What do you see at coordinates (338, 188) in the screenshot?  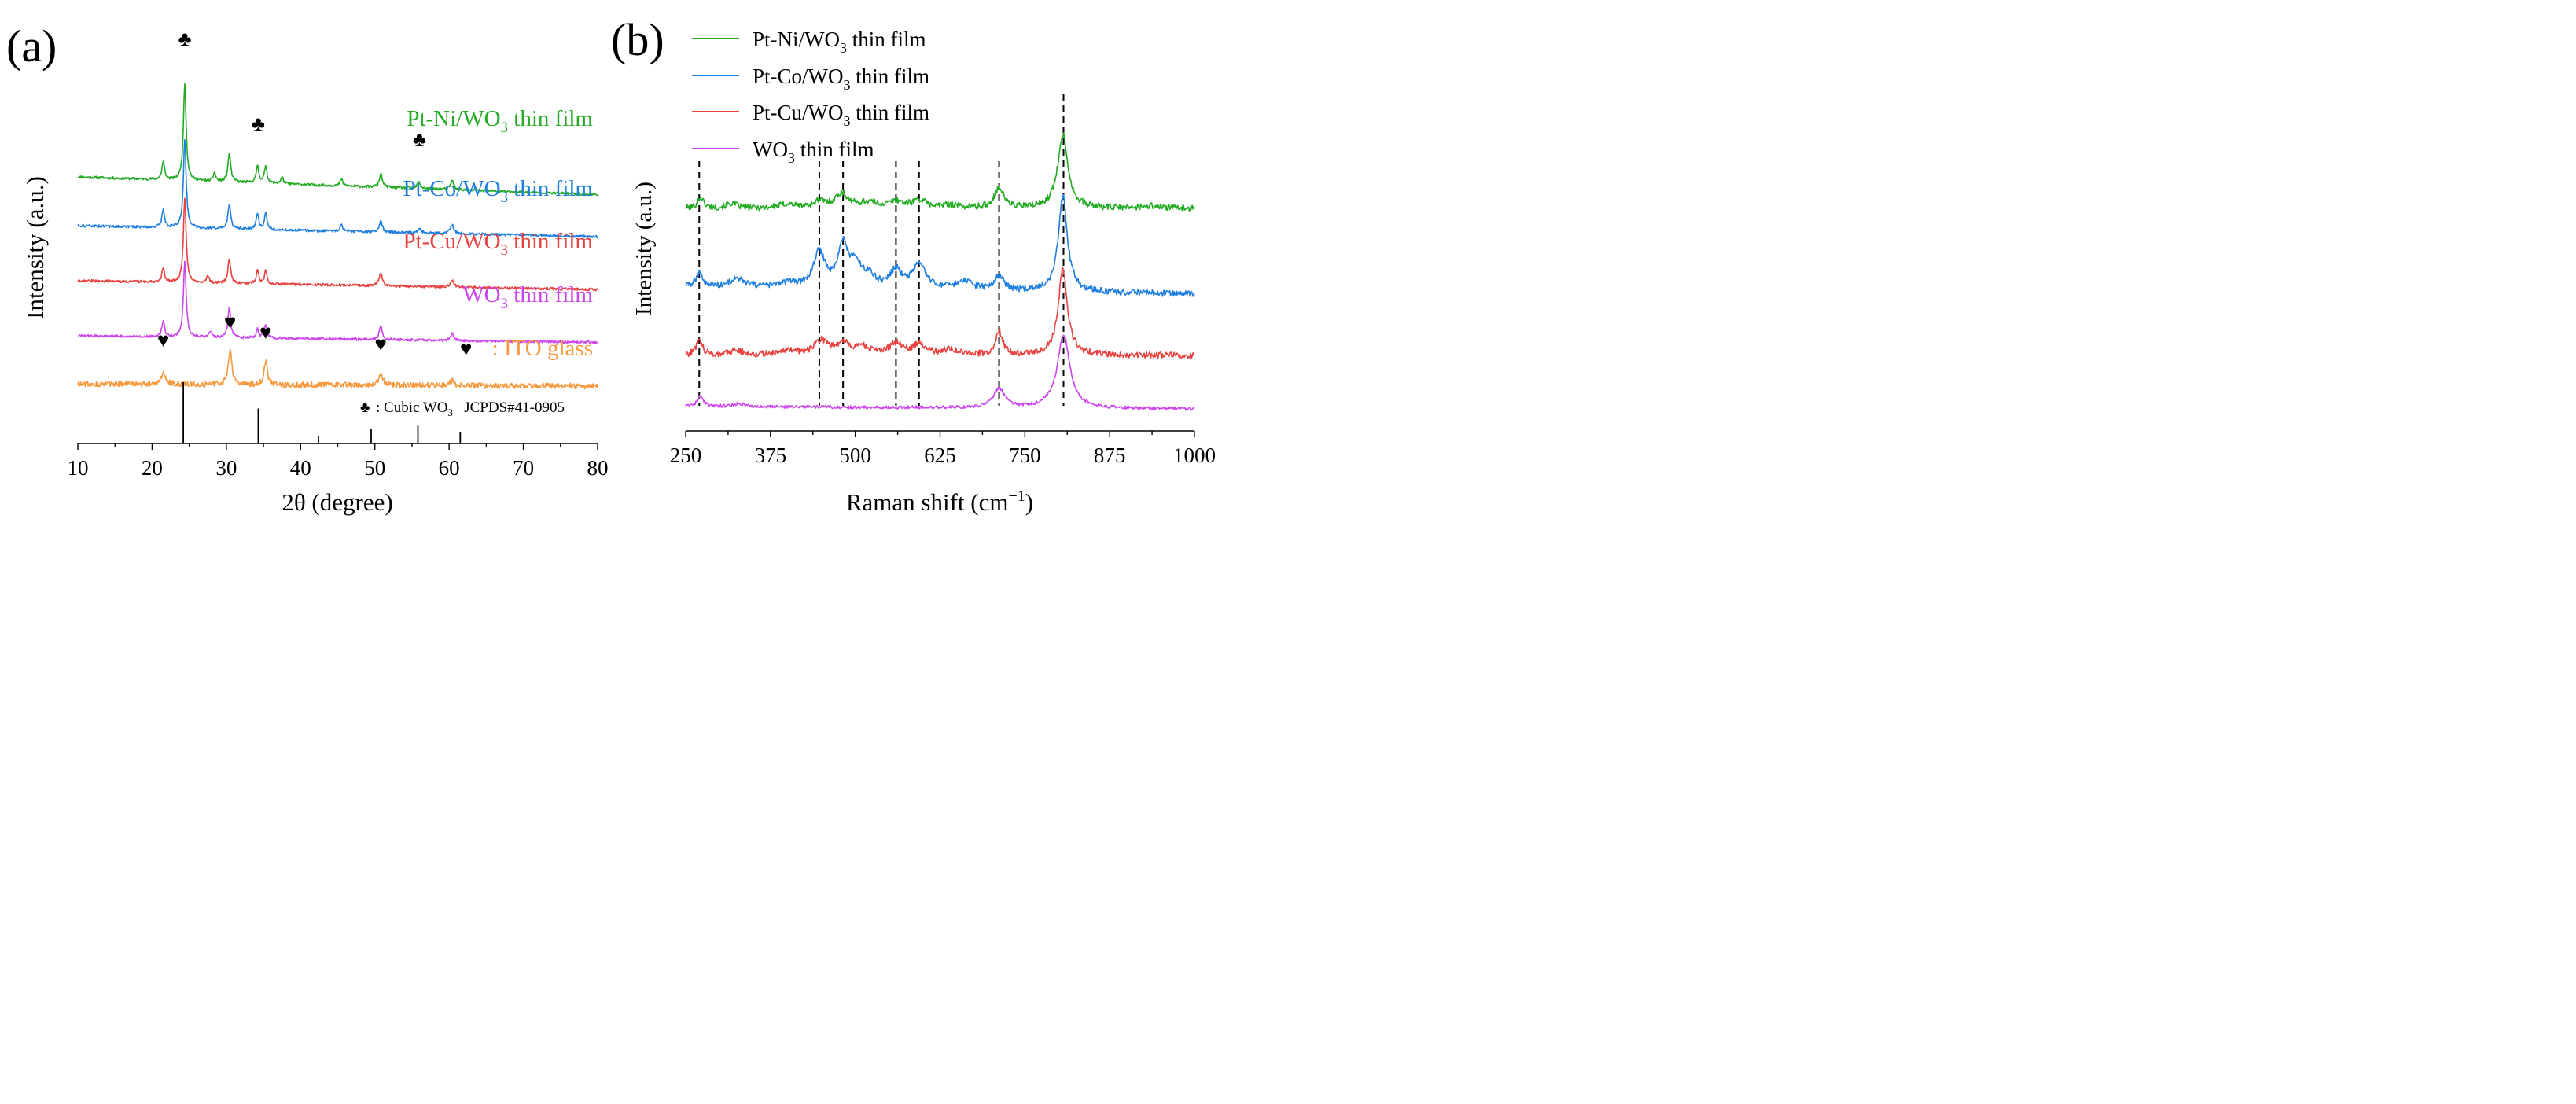 I see `xrd-trace-pt-co-wo3-thin-film` at bounding box center [338, 188].